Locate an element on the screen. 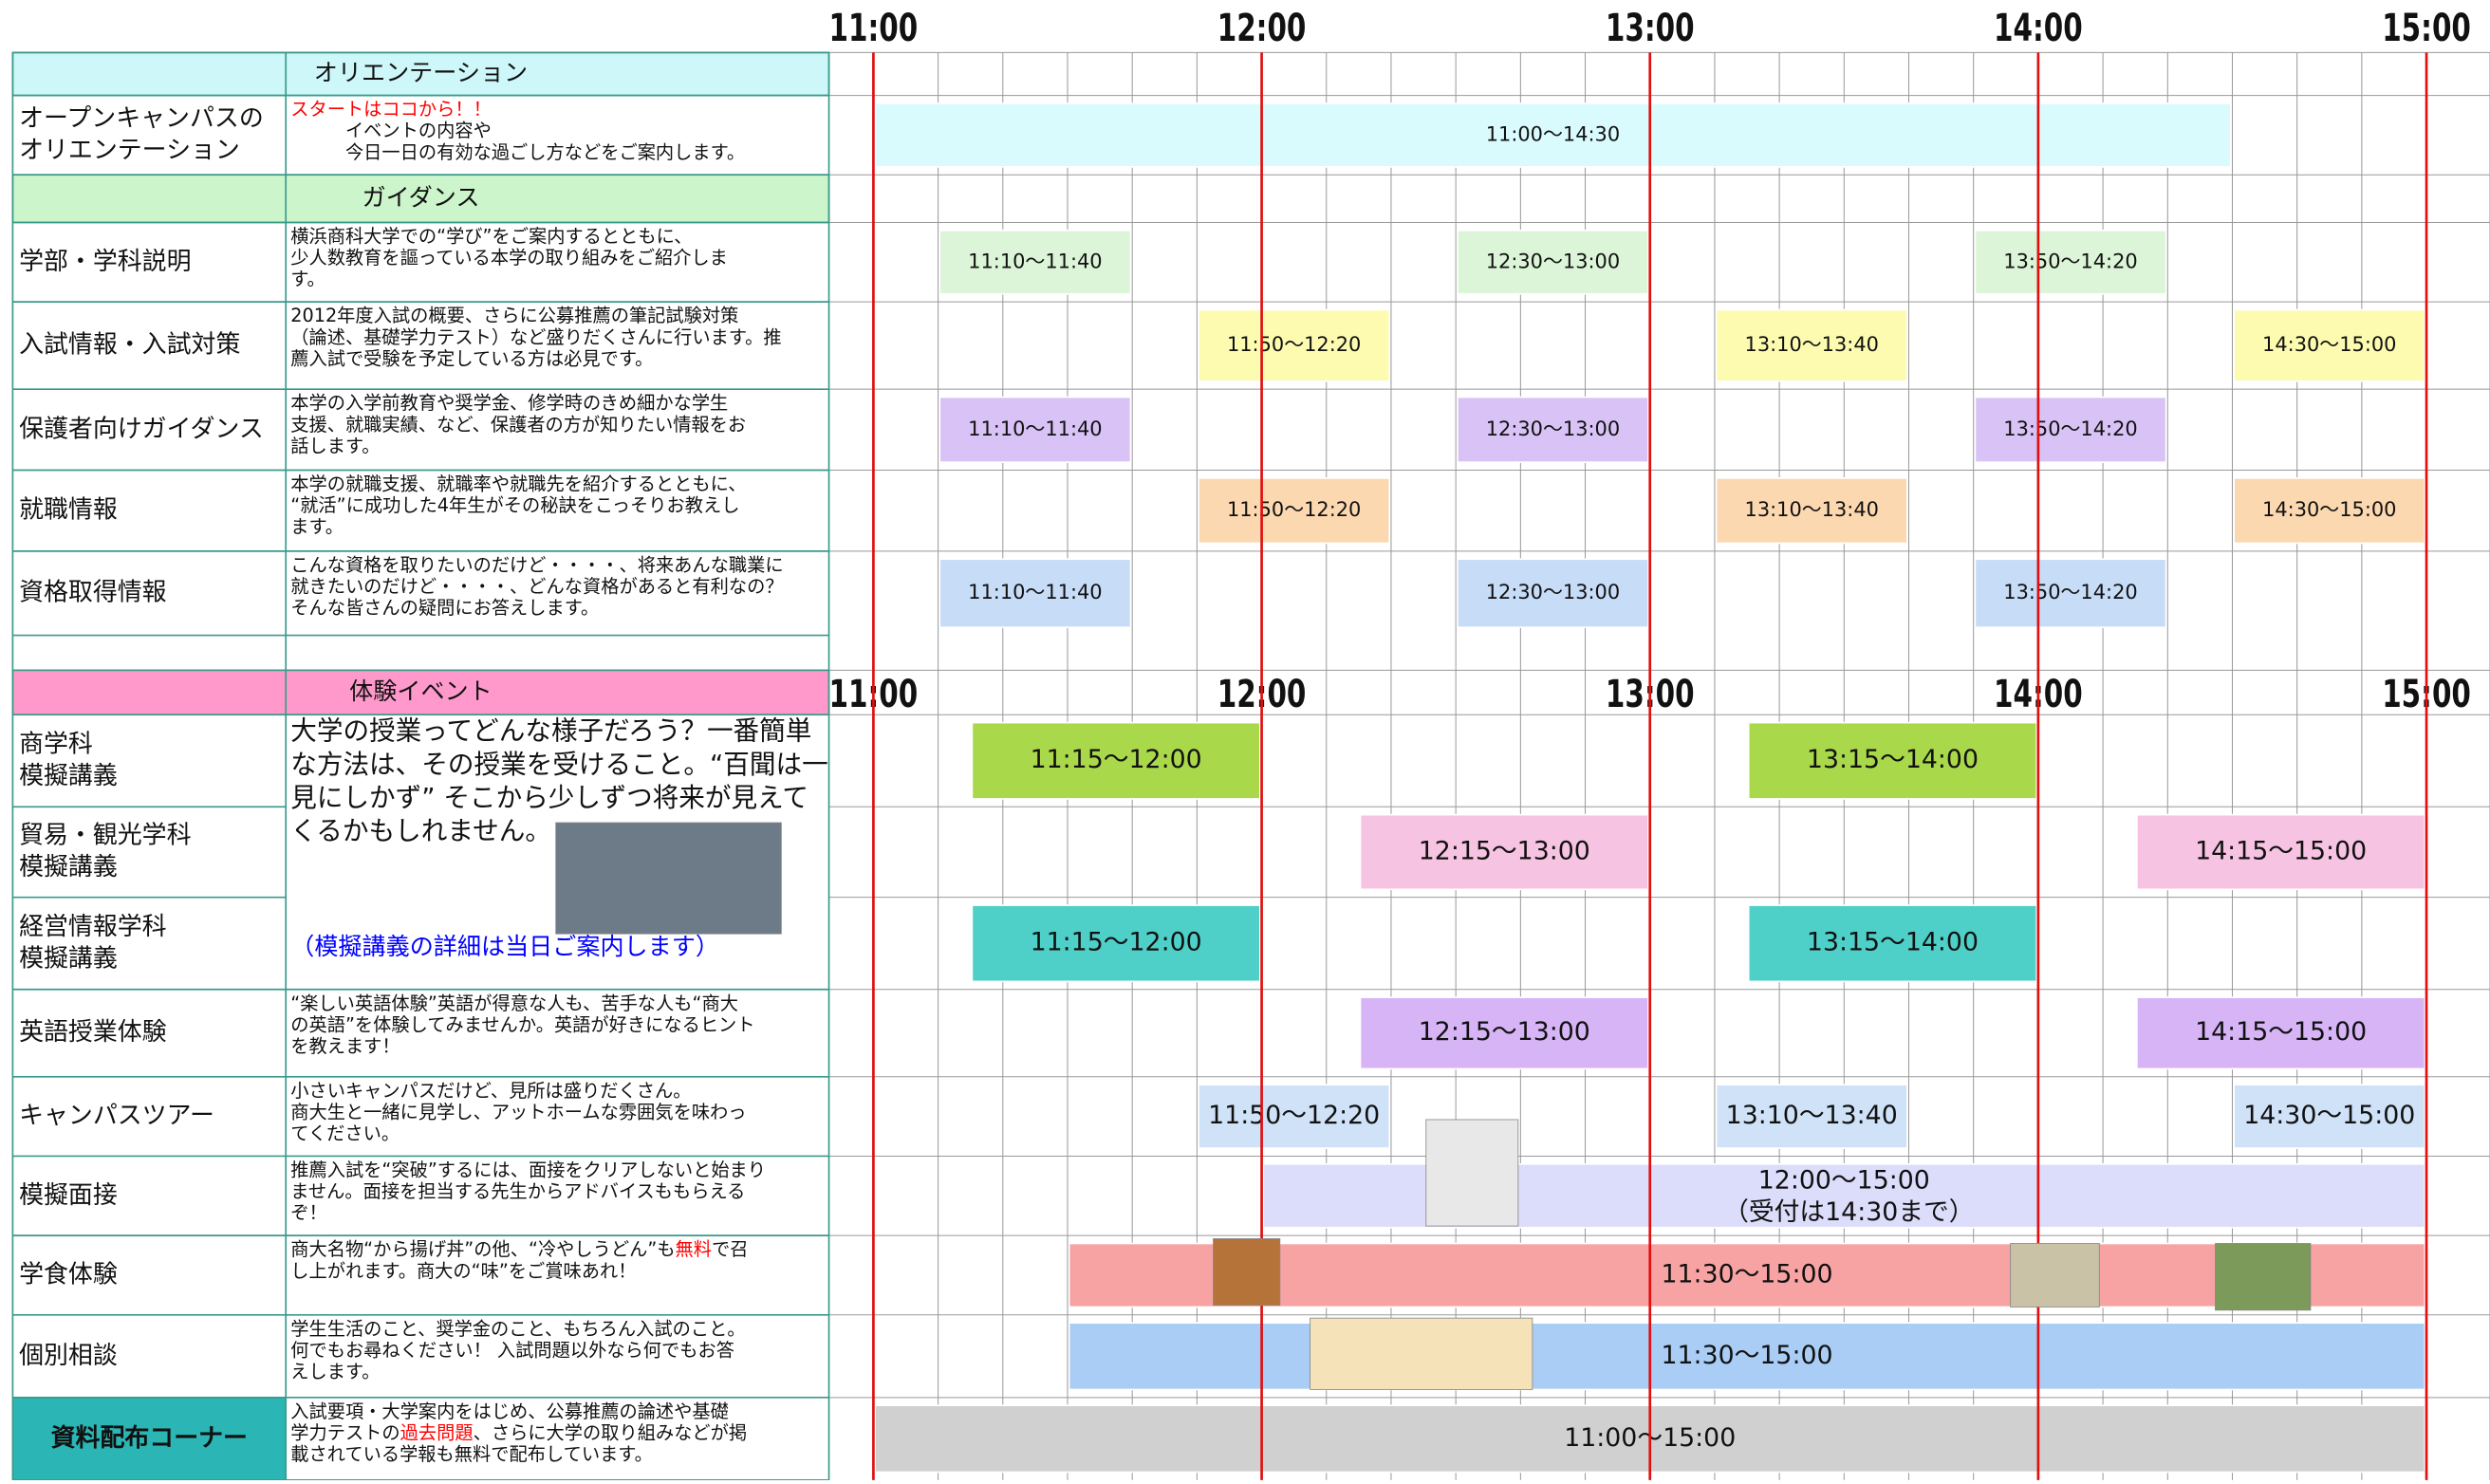  description: 何でもお尋ねください！ 入試問題以外なら何でもお答 is located at coordinates (512, 1350).